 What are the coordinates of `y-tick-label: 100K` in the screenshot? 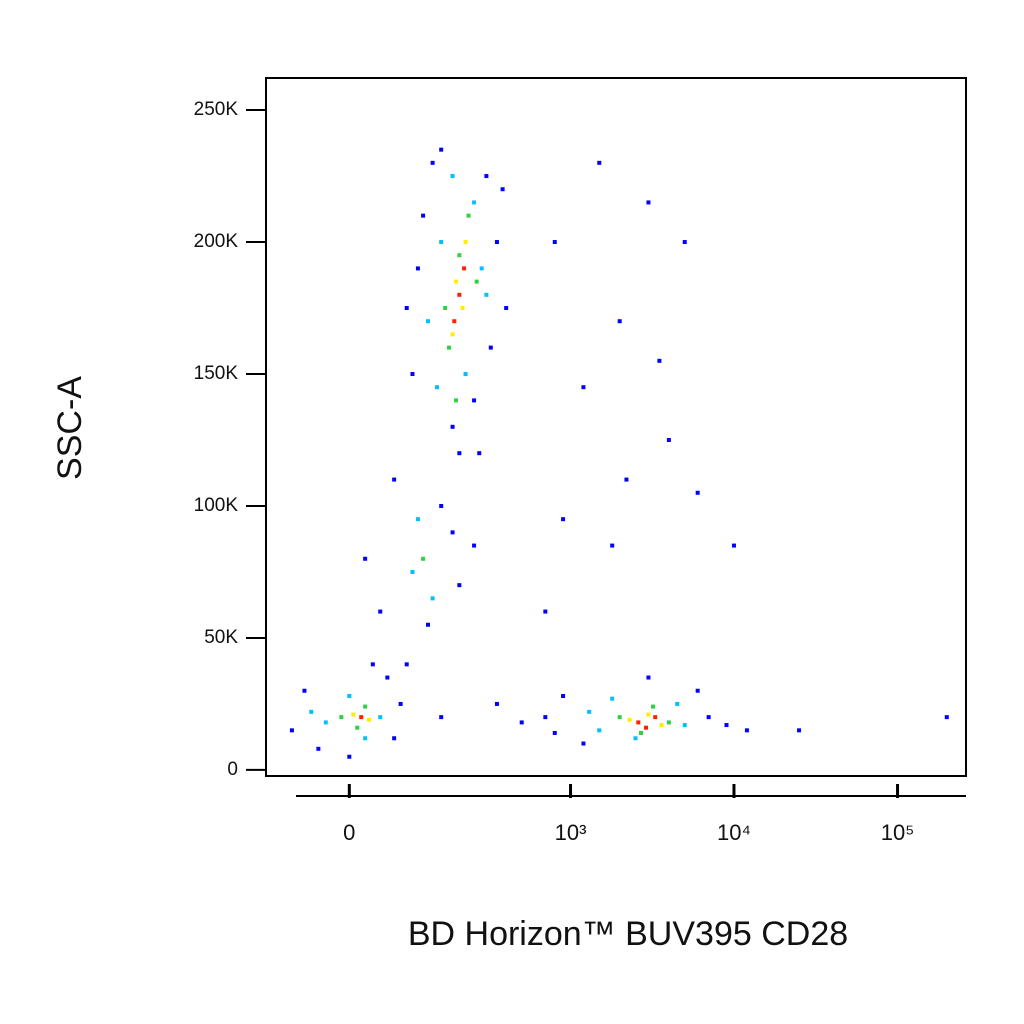 It's located at (216, 505).